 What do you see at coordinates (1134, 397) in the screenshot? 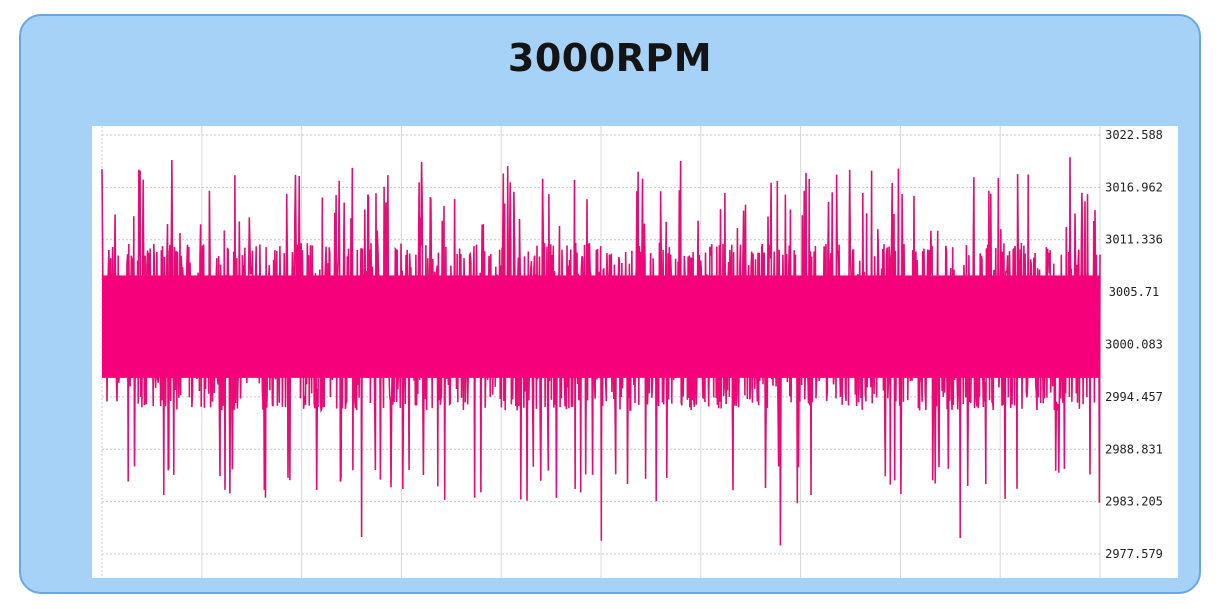
I see `y-tick-label-5: 2994.457` at bounding box center [1134, 397].